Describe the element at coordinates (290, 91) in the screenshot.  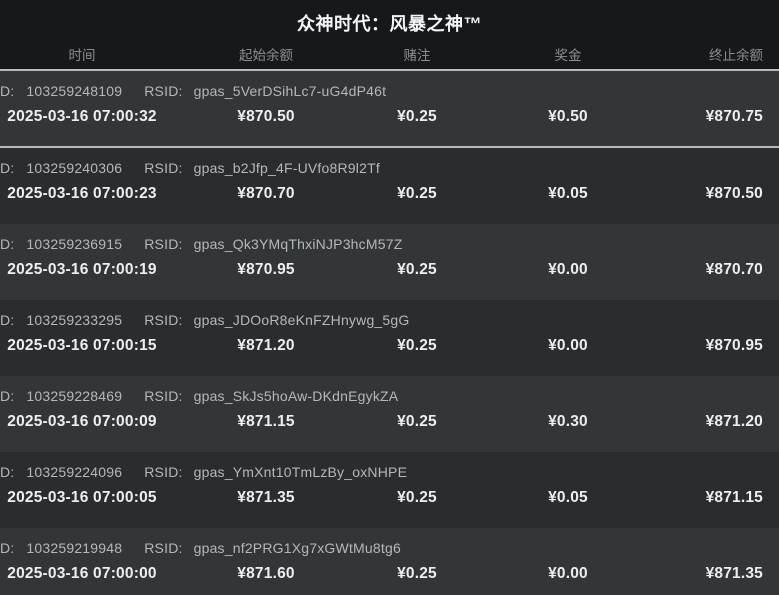
I see `rsid-value: gpas_5VerDSihLc7-uG4dP46t` at that location.